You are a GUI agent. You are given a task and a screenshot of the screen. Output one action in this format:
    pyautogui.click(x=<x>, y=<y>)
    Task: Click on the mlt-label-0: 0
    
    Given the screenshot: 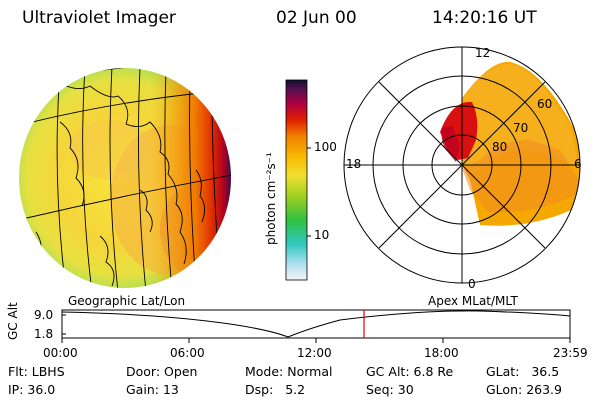 What is the action you would take?
    pyautogui.click(x=472, y=284)
    